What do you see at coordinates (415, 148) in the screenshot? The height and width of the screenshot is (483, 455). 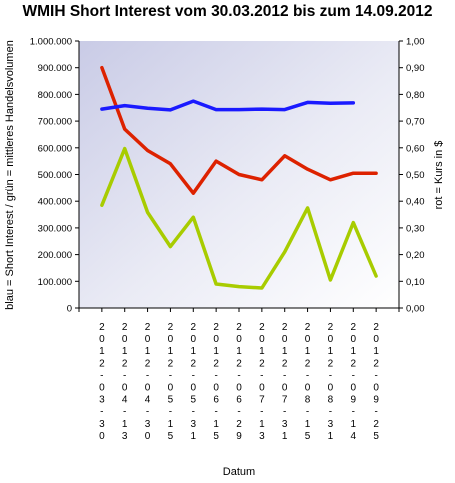 I see `right-tick-label: 0,60` at bounding box center [415, 148].